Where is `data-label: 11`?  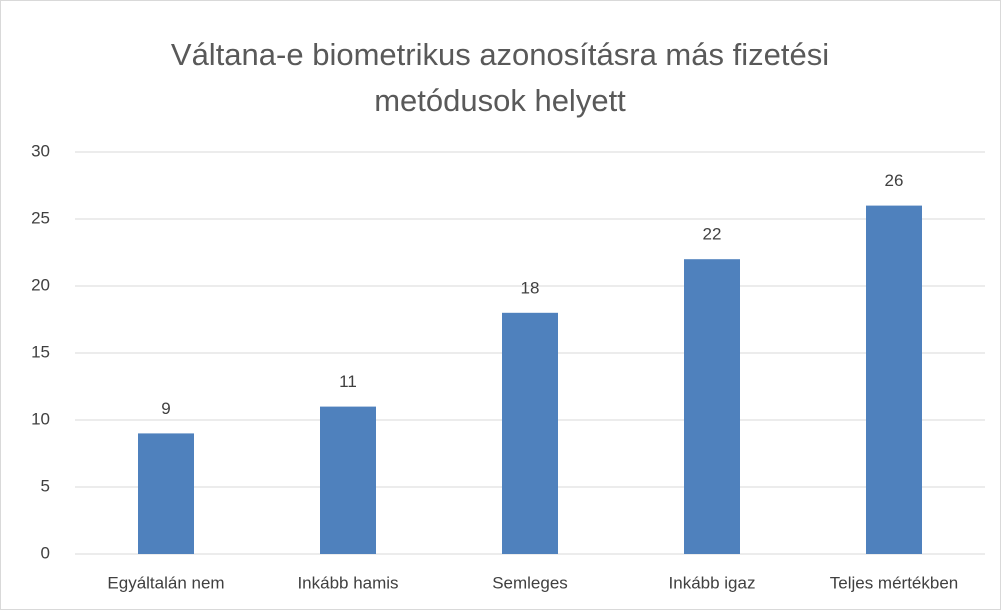
data-label: 11 is located at coordinates (348, 381).